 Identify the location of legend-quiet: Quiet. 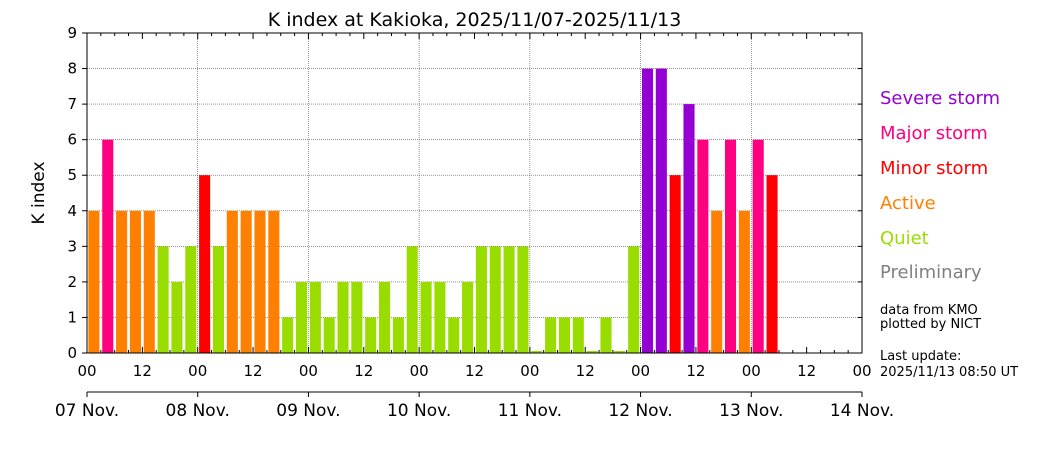
(904, 238).